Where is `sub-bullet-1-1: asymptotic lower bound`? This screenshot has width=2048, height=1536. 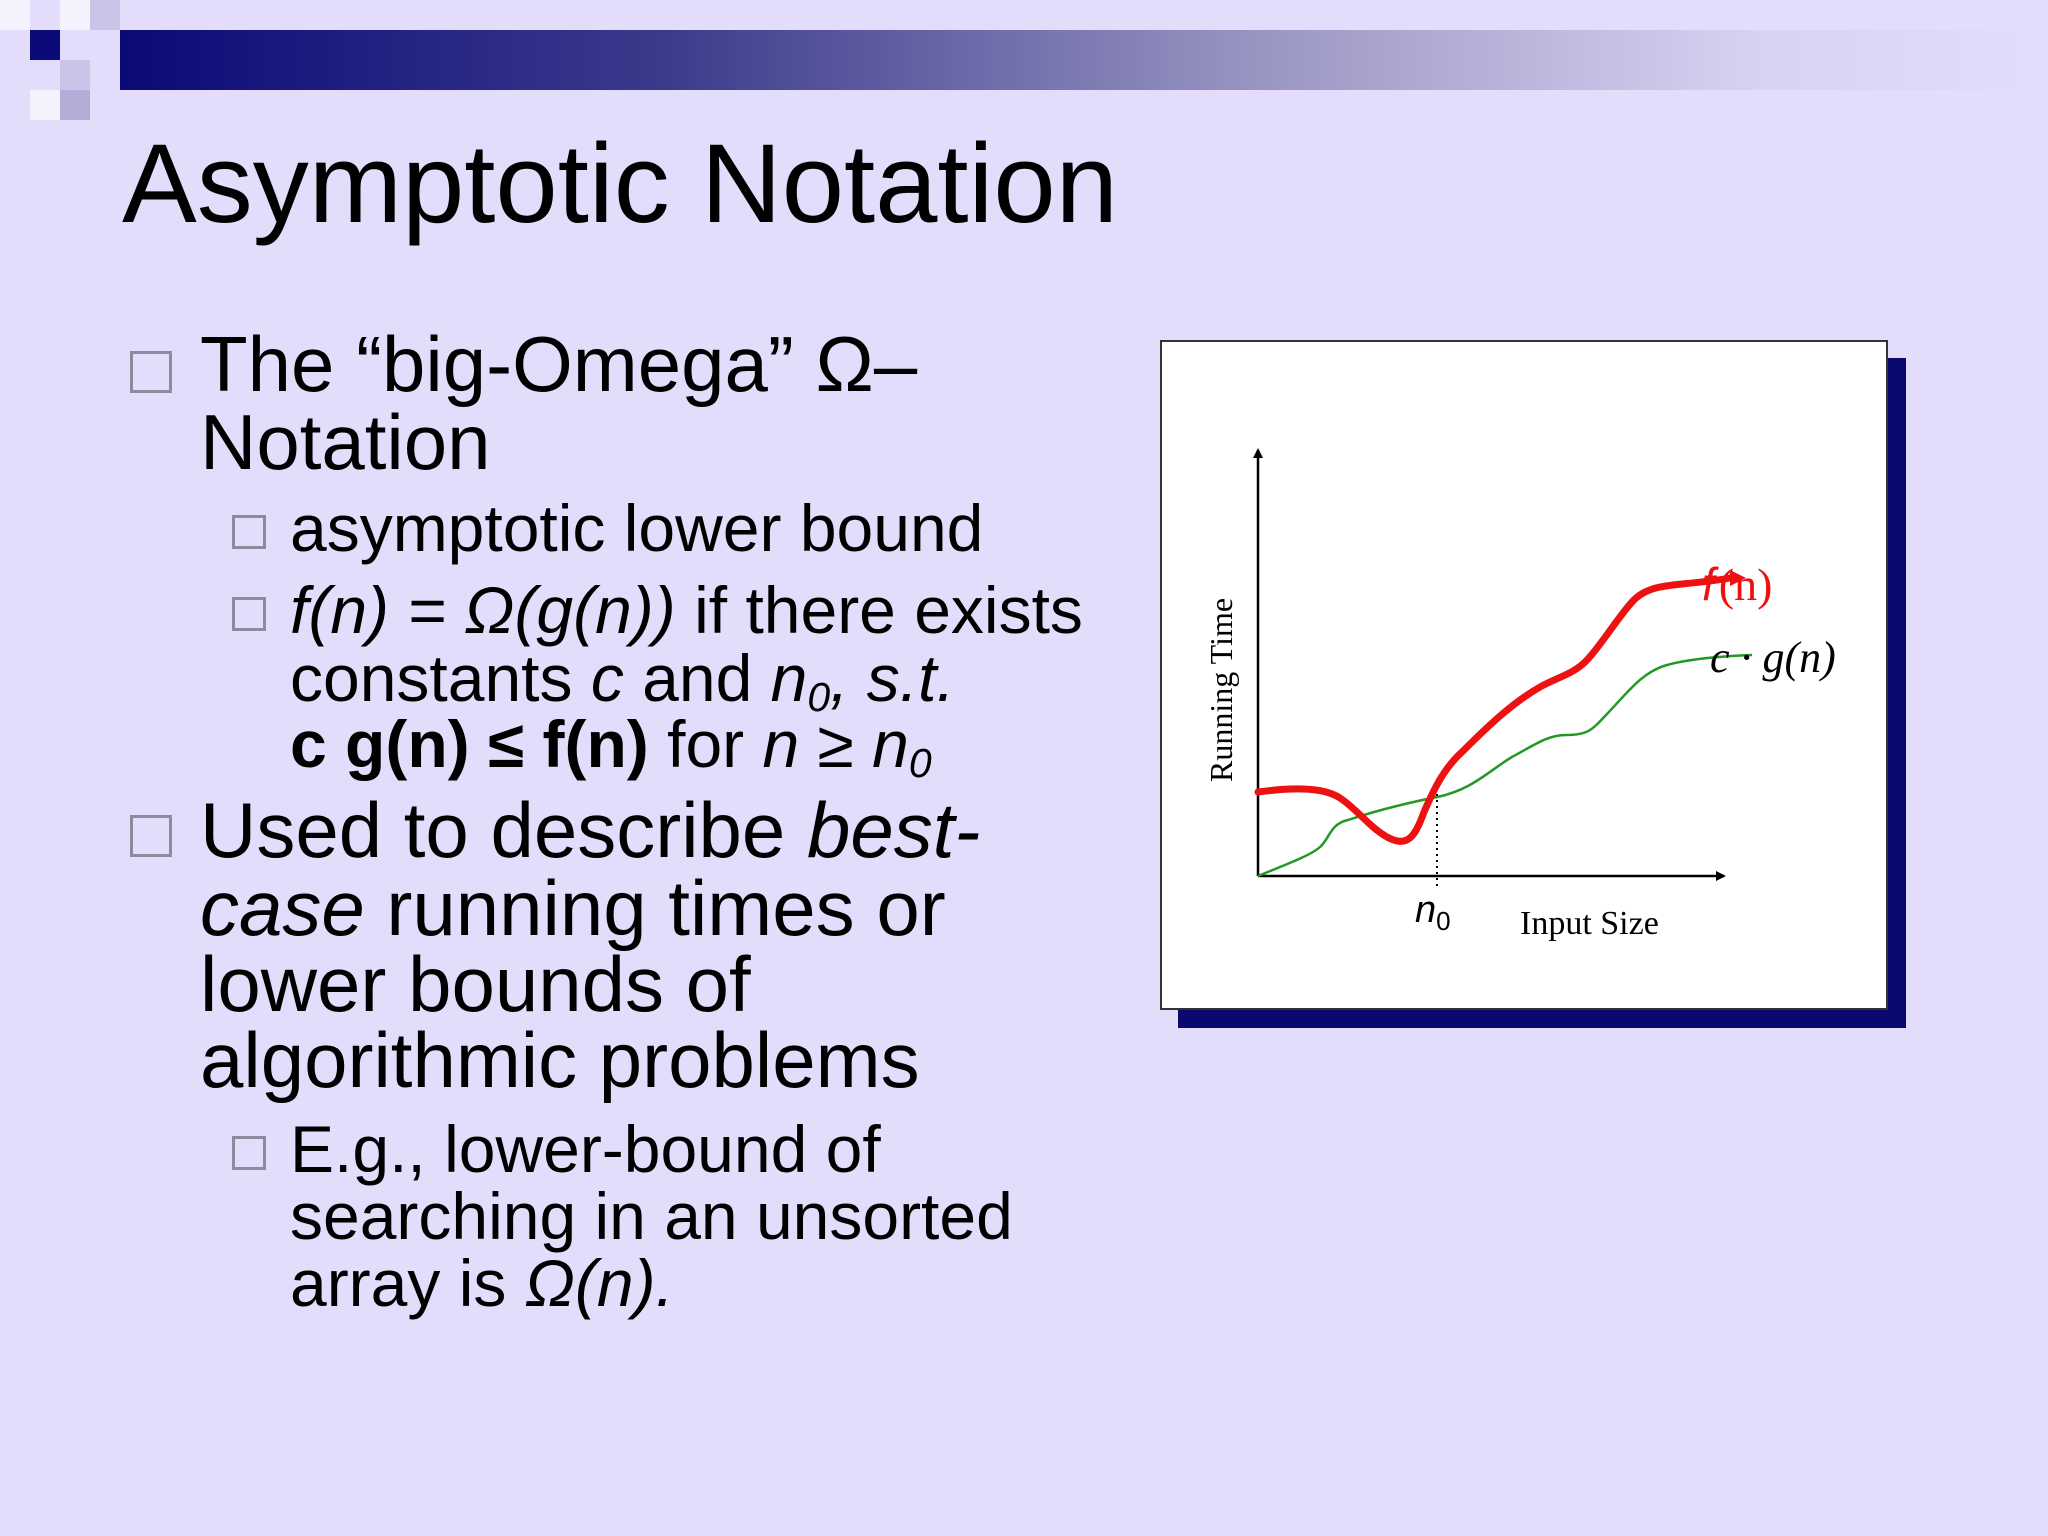 sub-bullet-1-1: asymptotic lower bound is located at coordinates (637, 528).